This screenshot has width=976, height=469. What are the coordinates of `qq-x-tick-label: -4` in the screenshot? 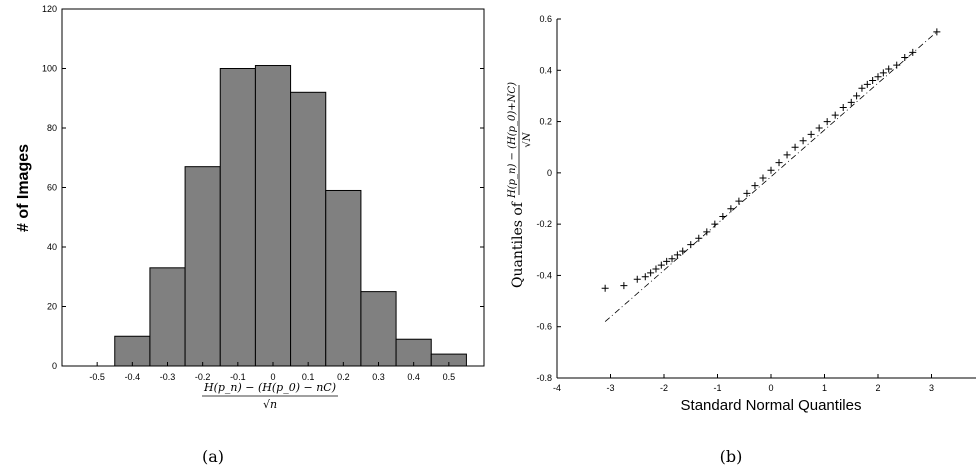 It's located at (557, 388).